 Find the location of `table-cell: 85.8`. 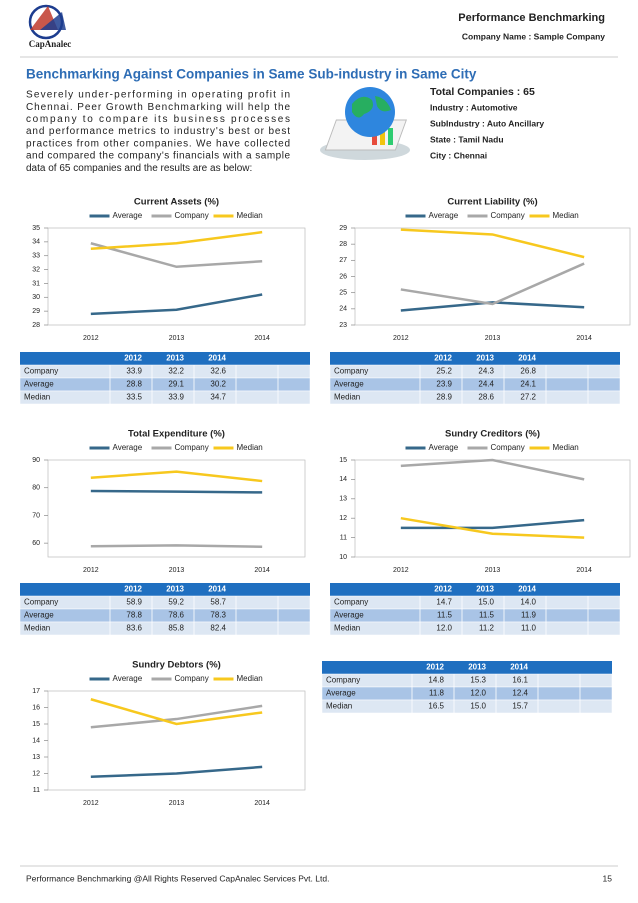

table-cell: 85.8 is located at coordinates (176, 628).